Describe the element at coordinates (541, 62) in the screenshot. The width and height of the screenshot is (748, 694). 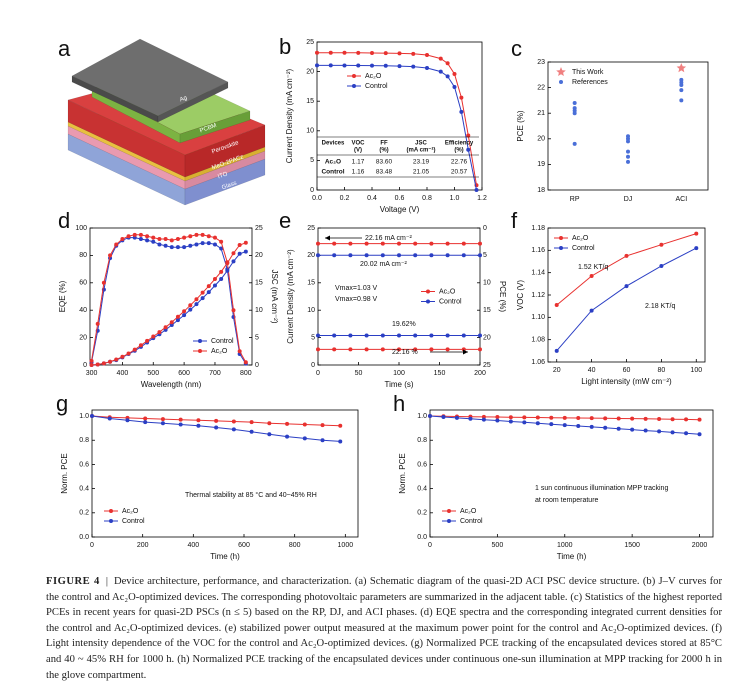
I see `y-tick-label: 23` at that location.